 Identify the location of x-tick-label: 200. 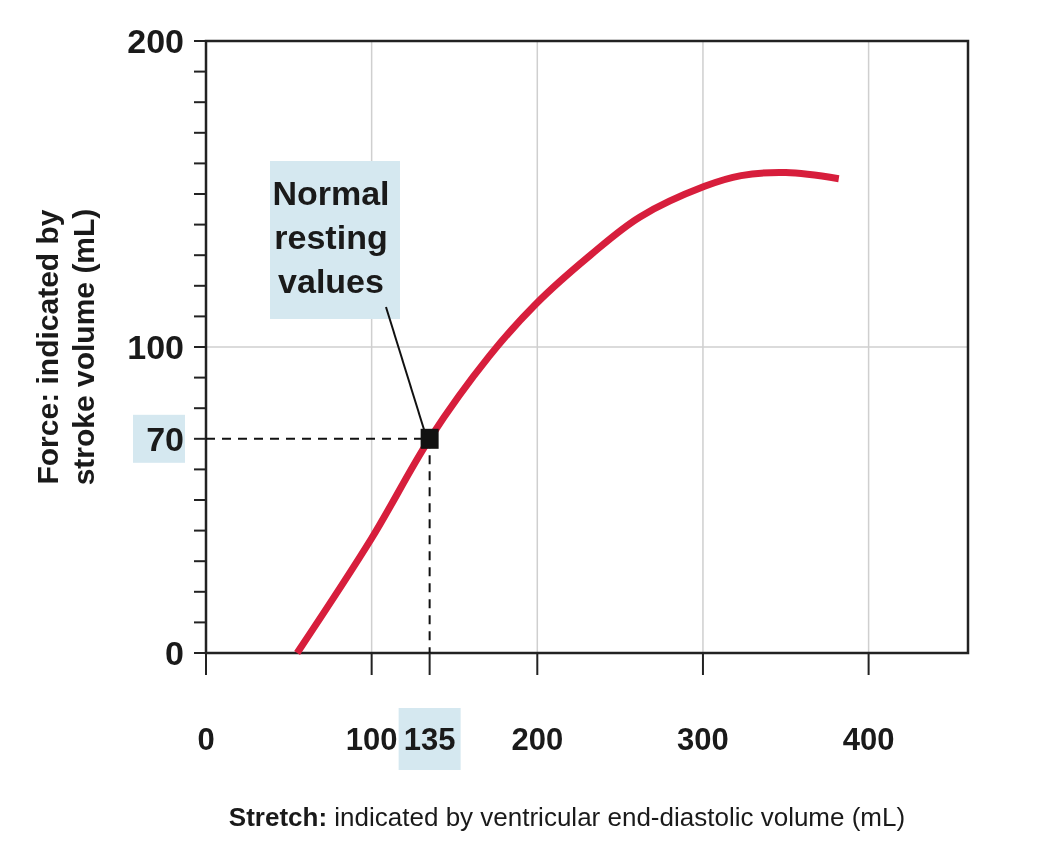
(537, 739).